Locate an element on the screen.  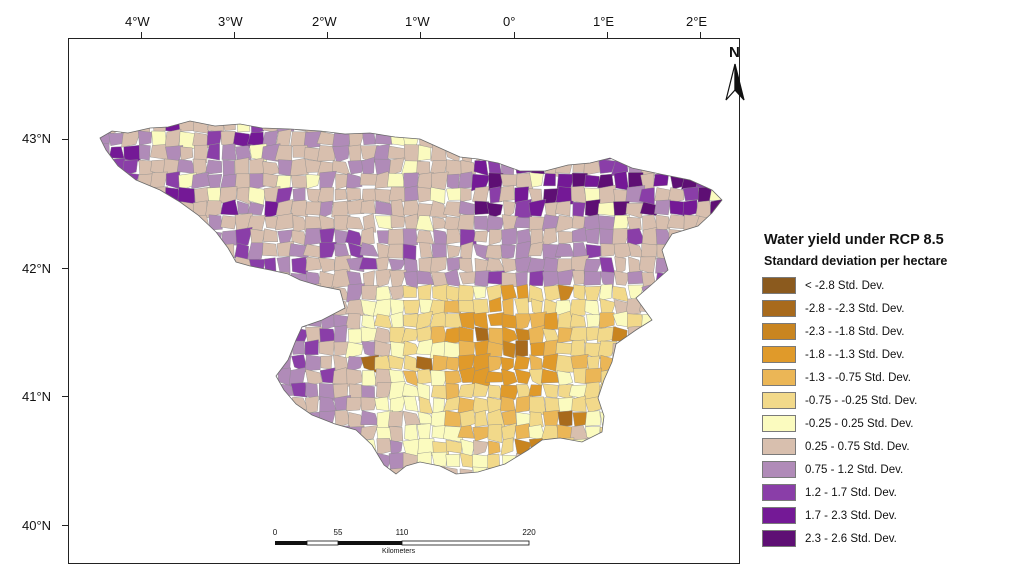
legend-label: -1.8 - -1.3 Std. Dev. is located at coordinates (855, 354).